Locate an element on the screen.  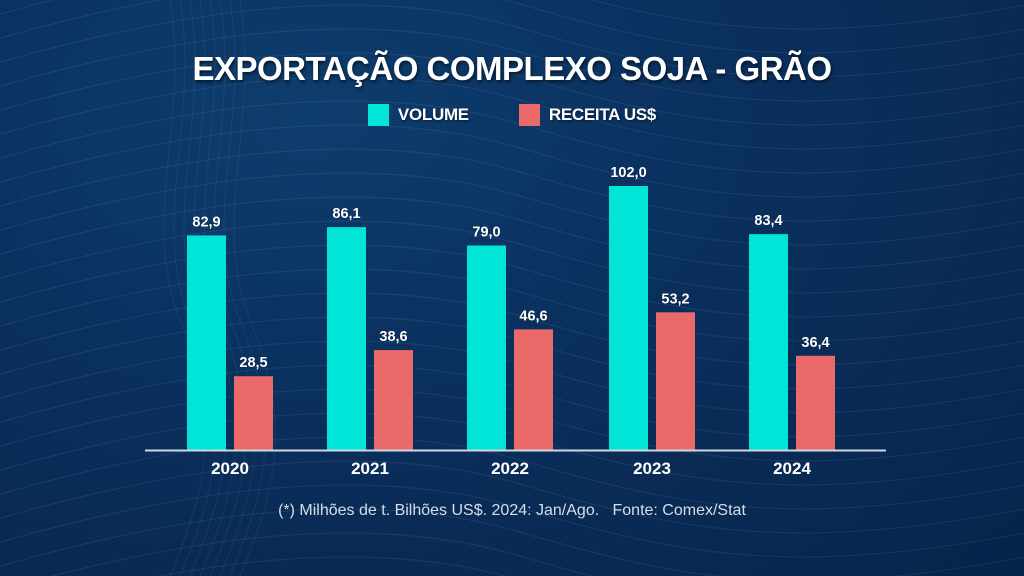
bar-volume-2021 is located at coordinates (346, 338).